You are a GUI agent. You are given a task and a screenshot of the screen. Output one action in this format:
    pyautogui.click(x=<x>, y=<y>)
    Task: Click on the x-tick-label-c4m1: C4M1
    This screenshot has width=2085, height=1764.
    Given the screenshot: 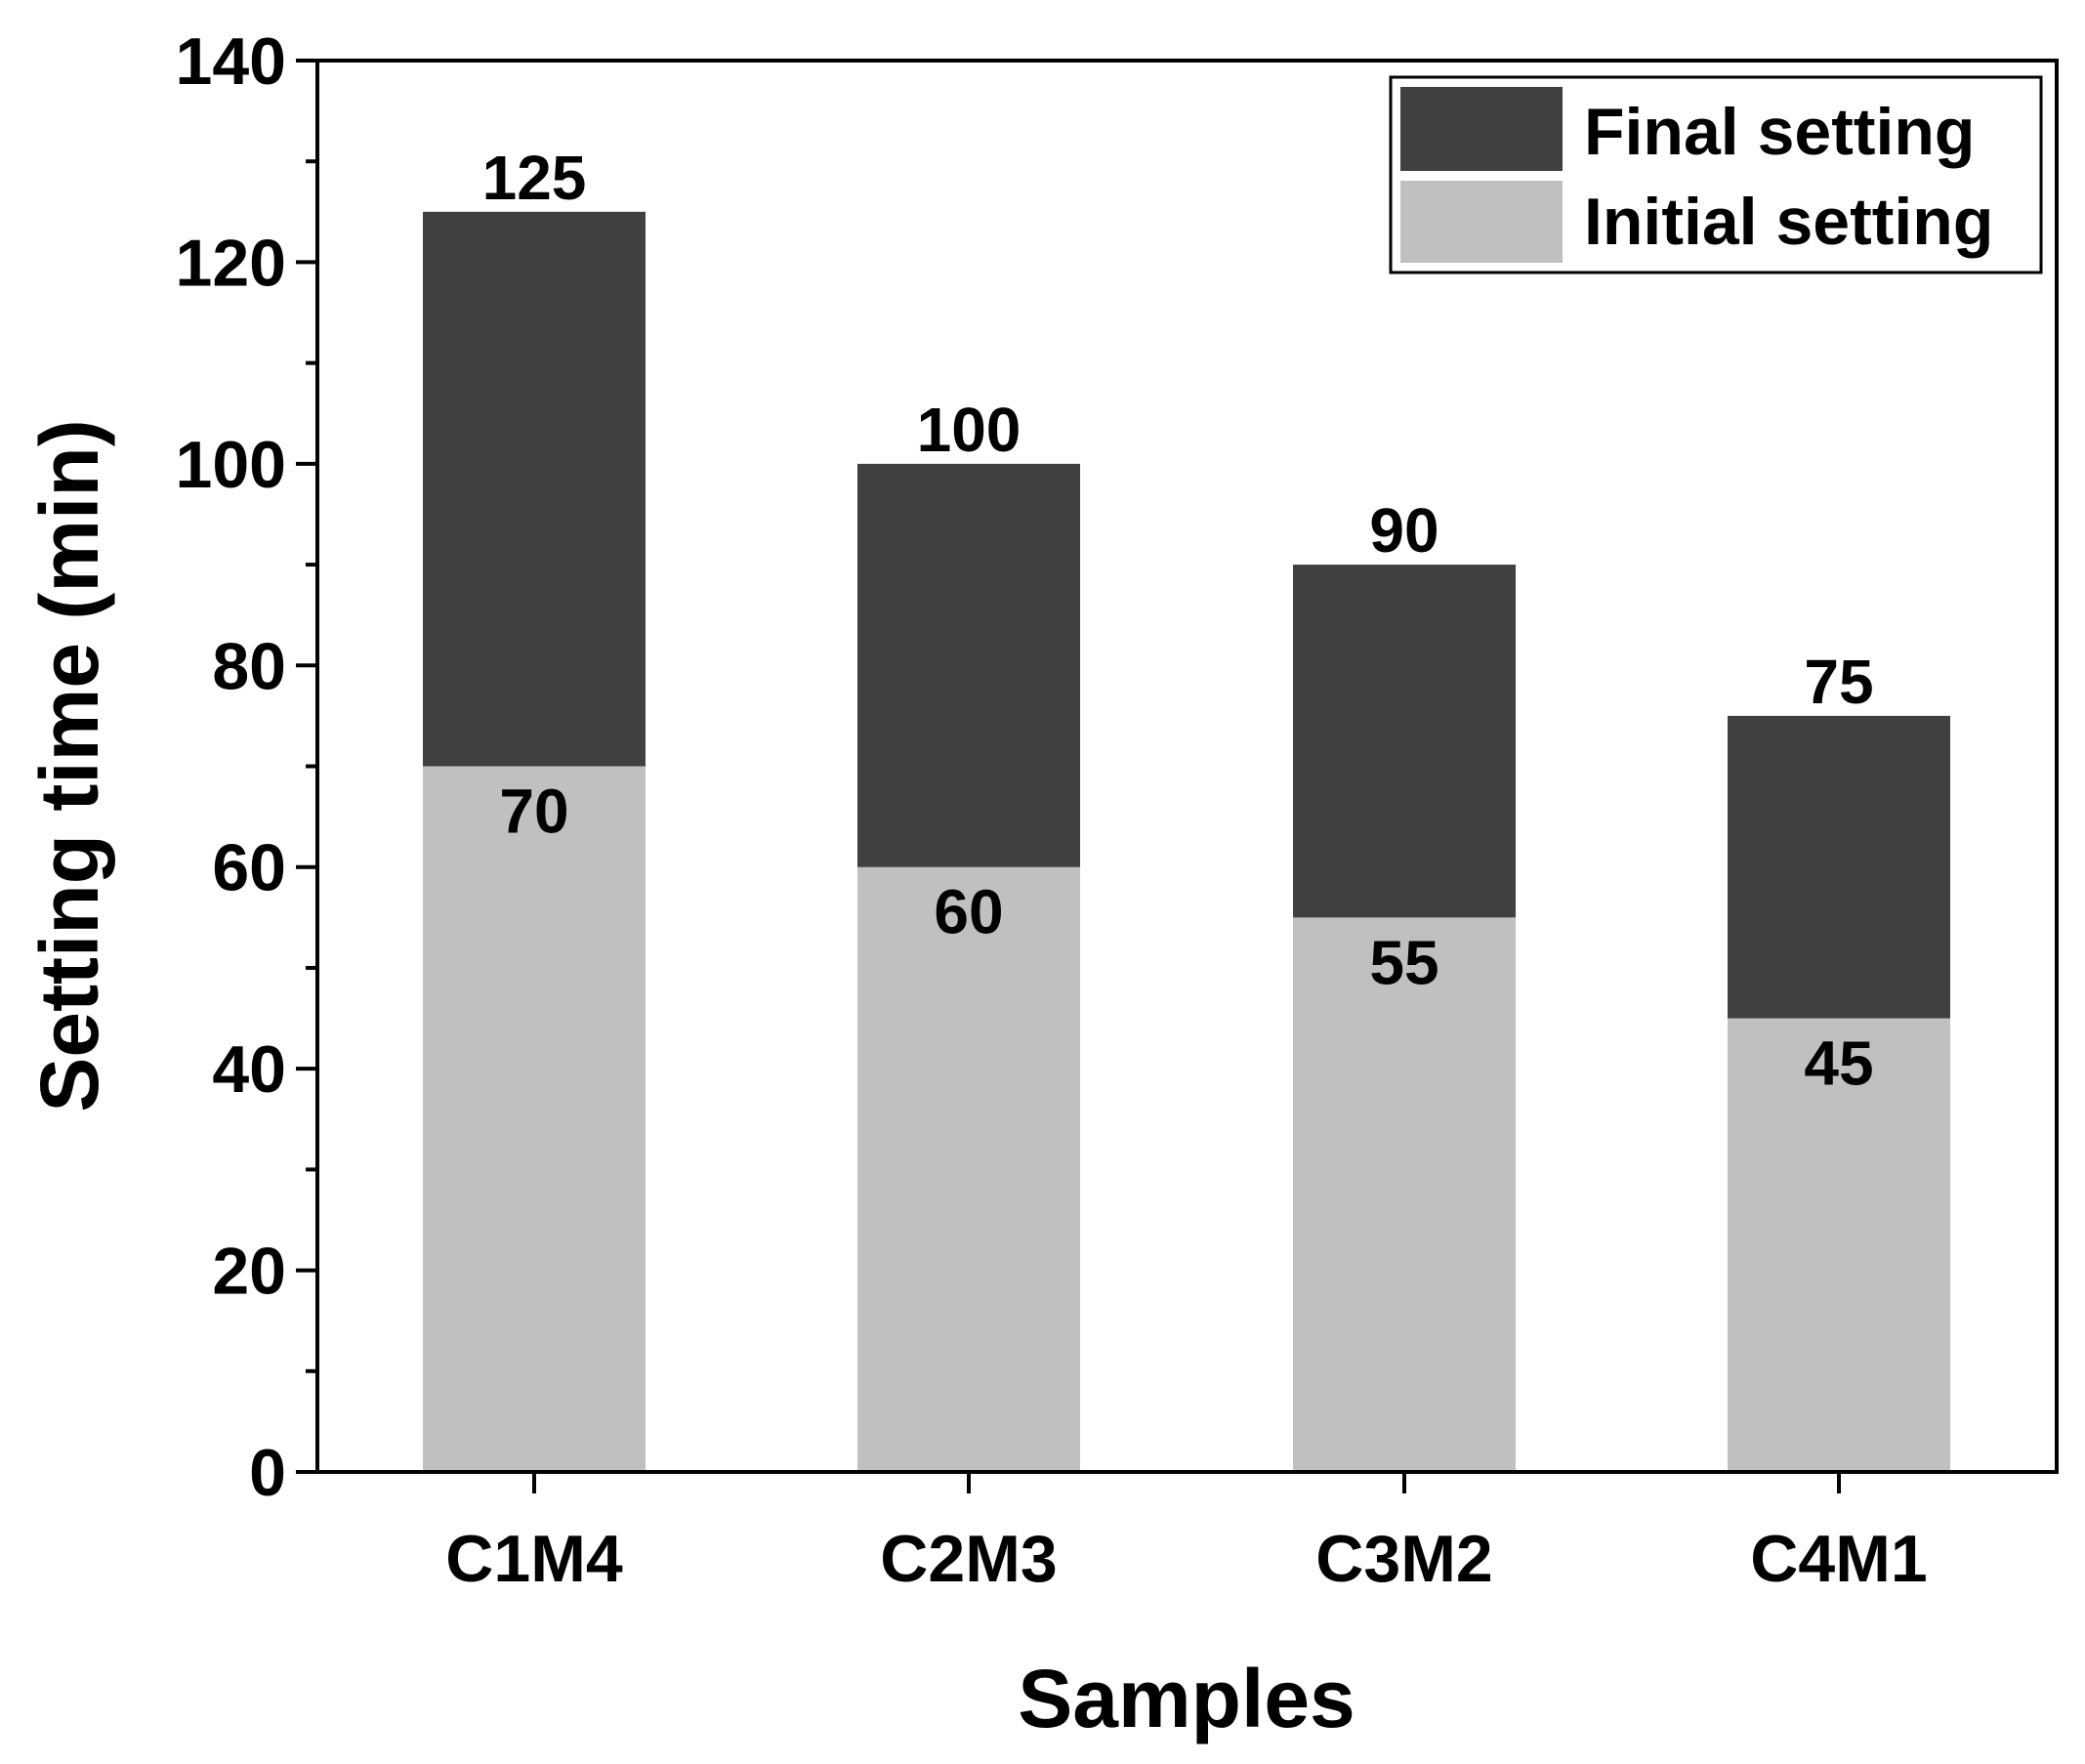 What is the action you would take?
    pyautogui.click(x=1838, y=1559)
    